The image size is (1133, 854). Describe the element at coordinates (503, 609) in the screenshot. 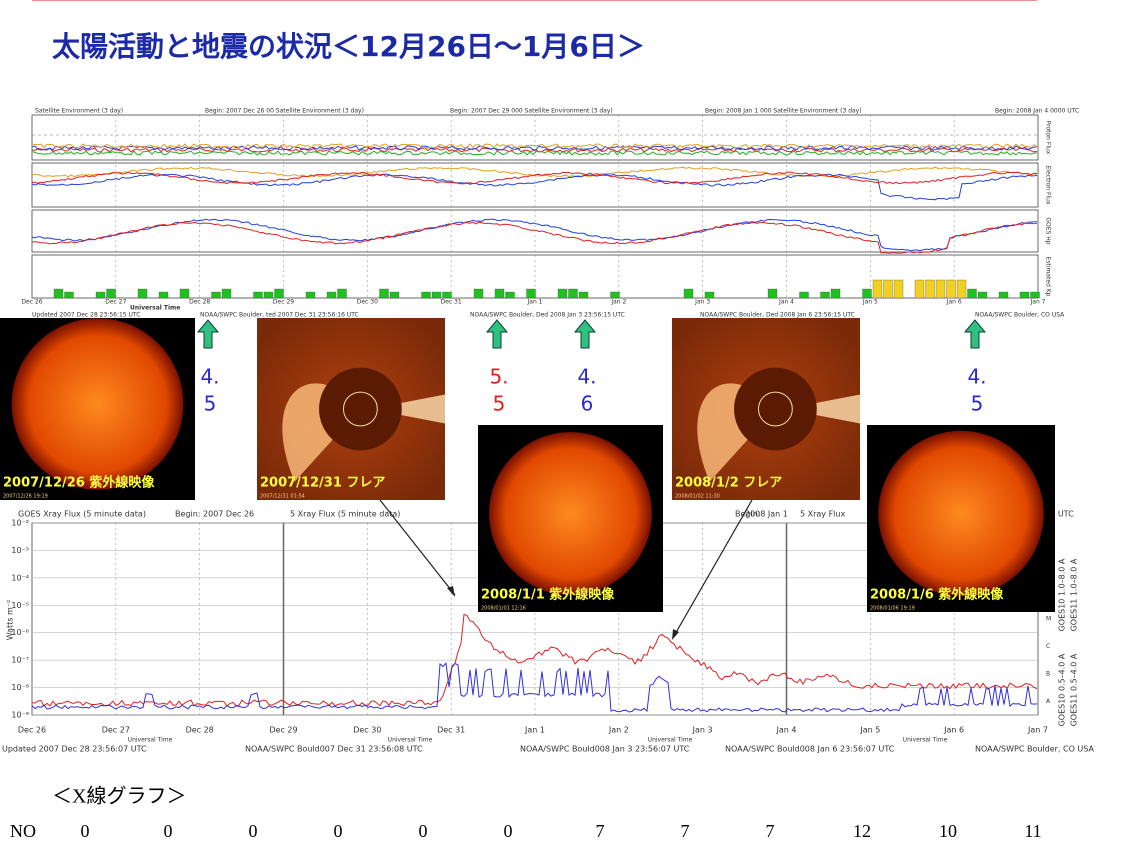

I see `image-stamp: 2008/01/01 12:16` at that location.